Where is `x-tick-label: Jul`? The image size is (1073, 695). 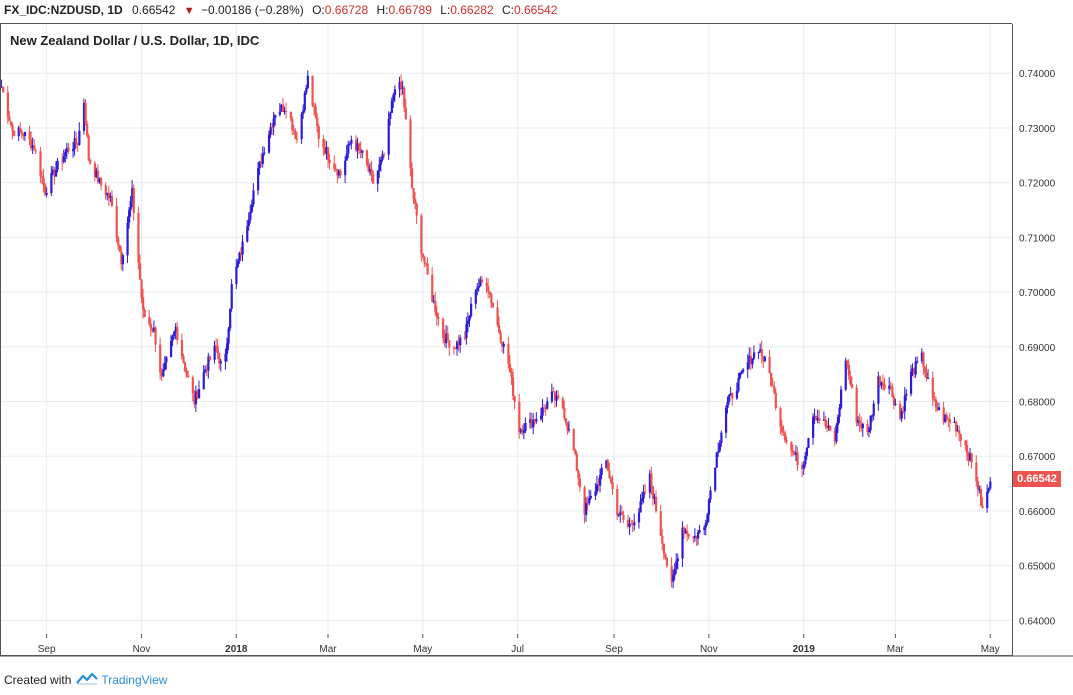
x-tick-label: Jul is located at coordinates (517, 649).